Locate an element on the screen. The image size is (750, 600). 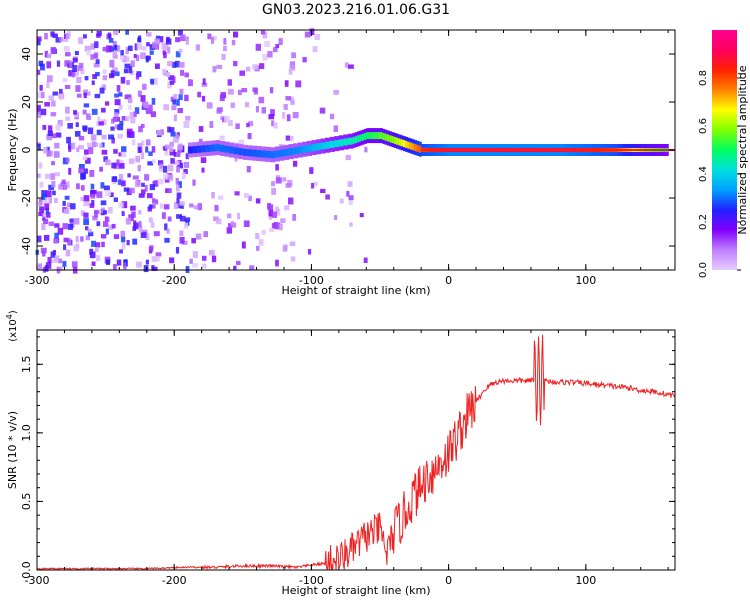
x-tick-label: 100 is located at coordinates (585, 580).